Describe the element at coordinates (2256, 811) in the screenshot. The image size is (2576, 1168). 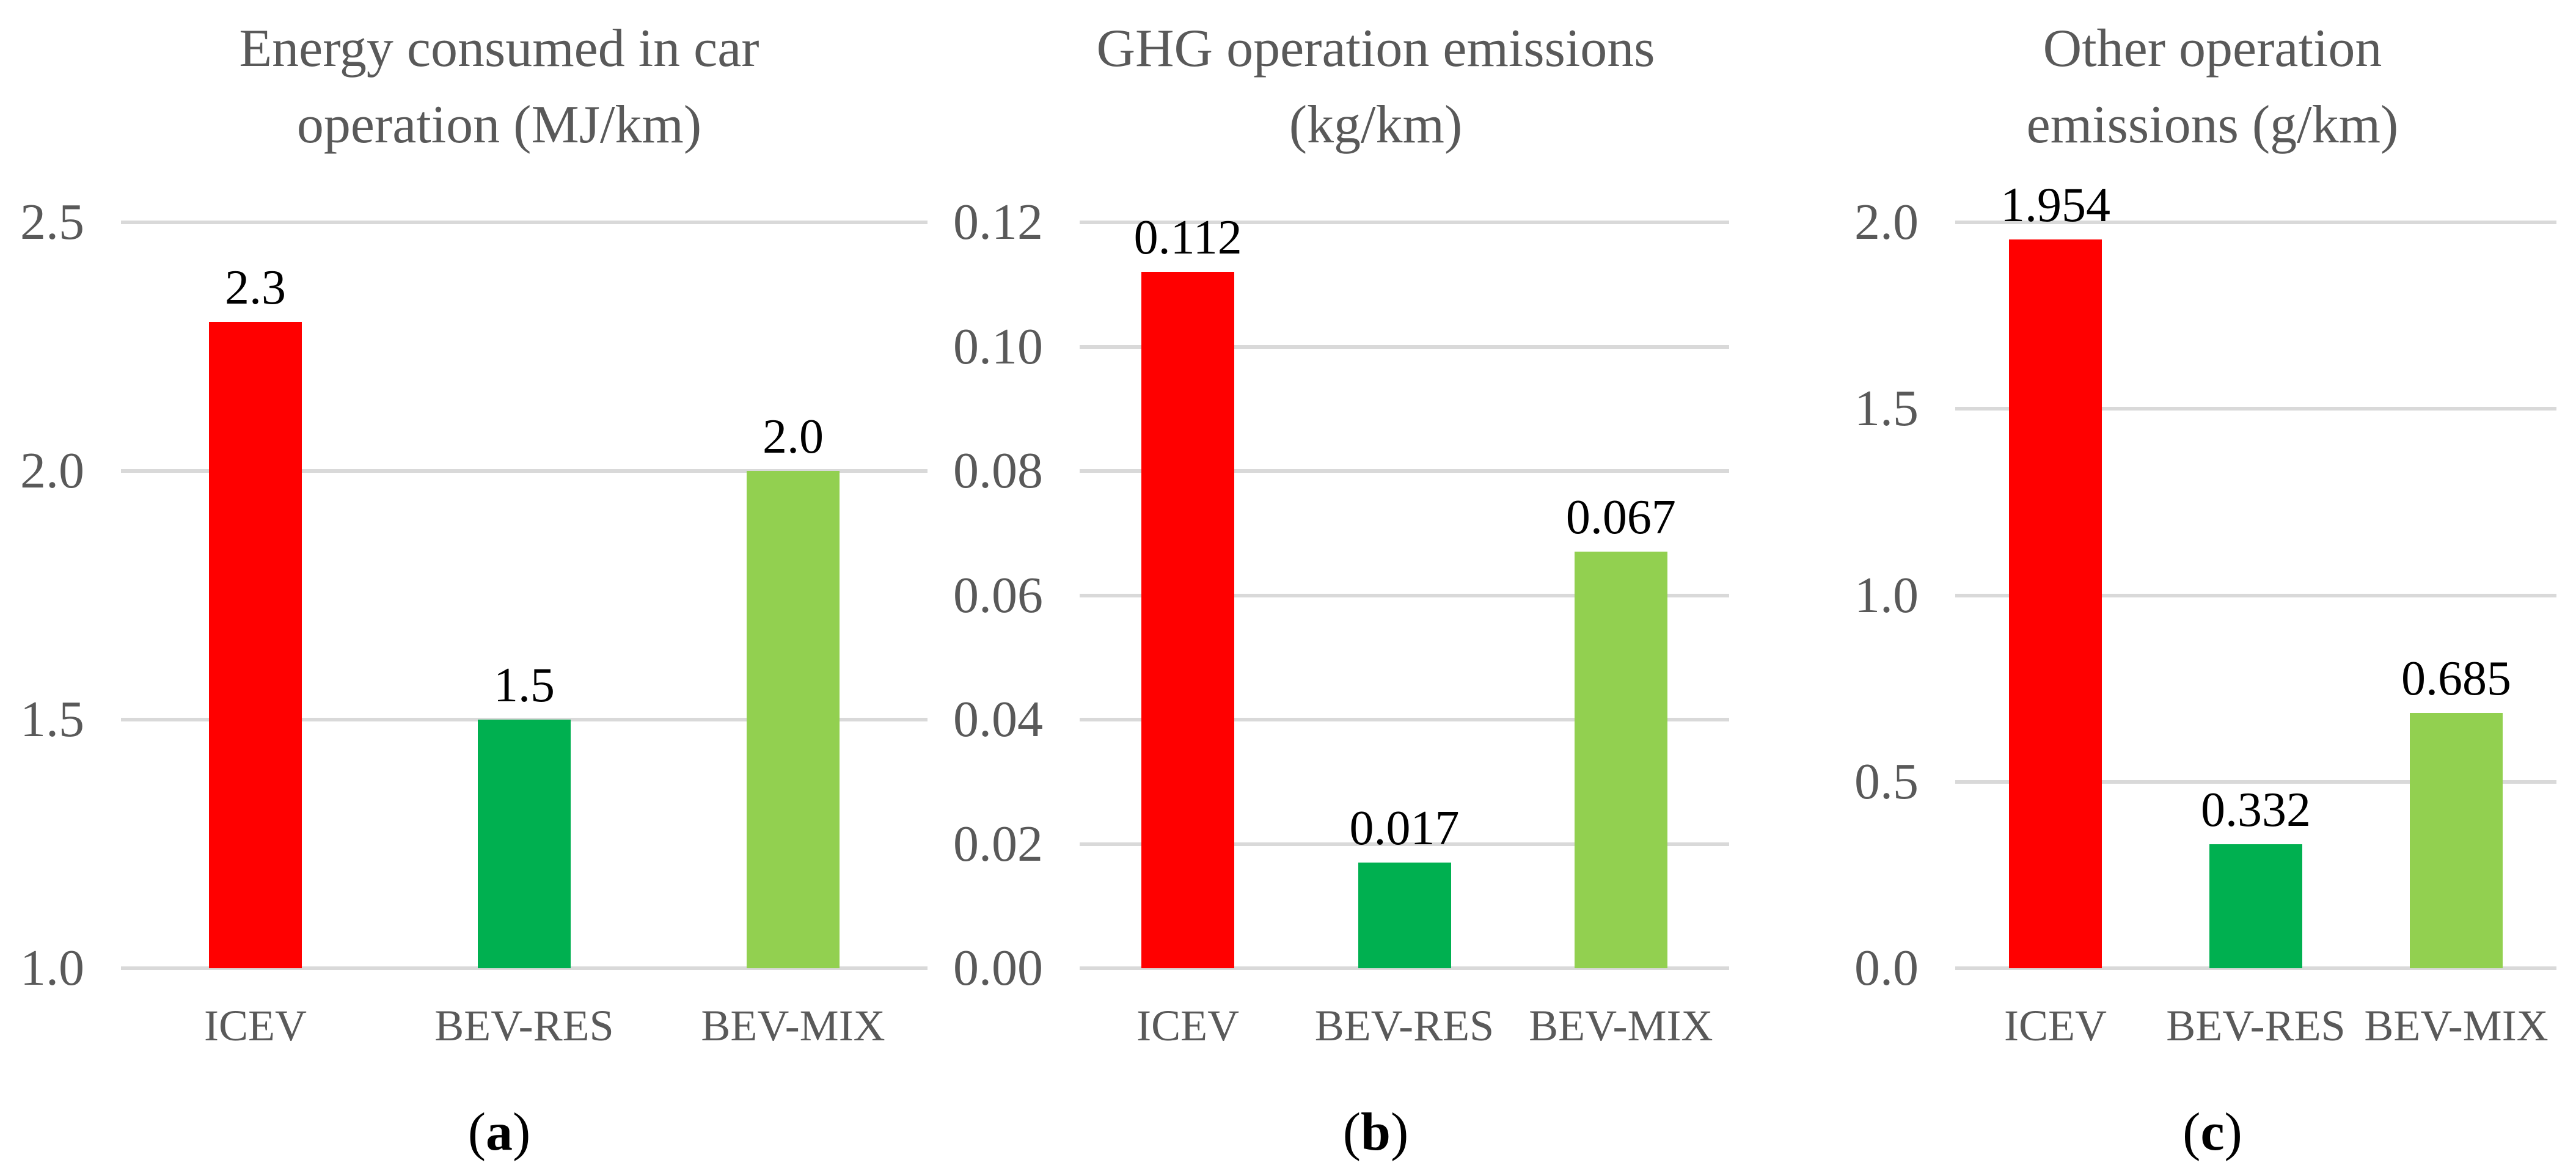
I see `bar-value-label: 0.332` at that location.